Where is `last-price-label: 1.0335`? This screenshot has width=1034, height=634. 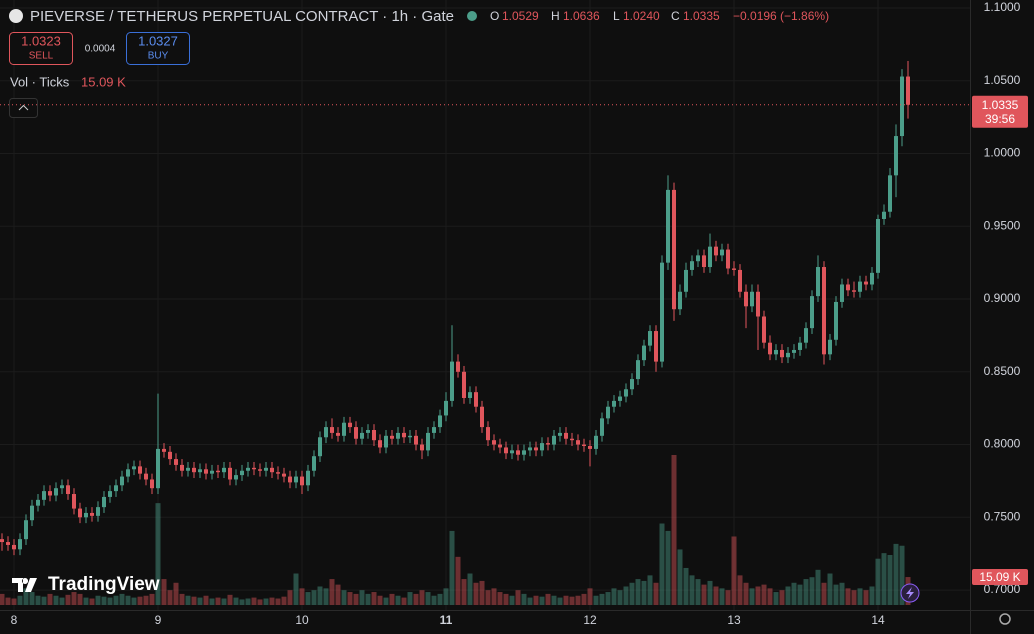
last-price-label: 1.0335 is located at coordinates (1000, 105).